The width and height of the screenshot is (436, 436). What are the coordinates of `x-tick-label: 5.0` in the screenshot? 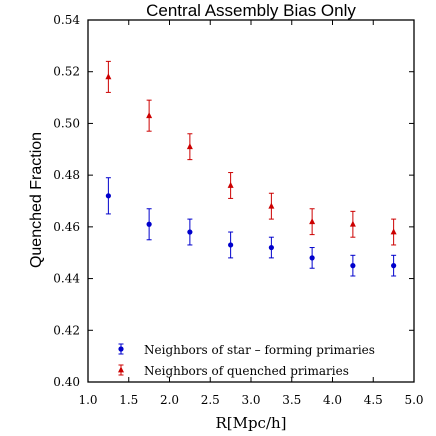 It's located at (413, 400).